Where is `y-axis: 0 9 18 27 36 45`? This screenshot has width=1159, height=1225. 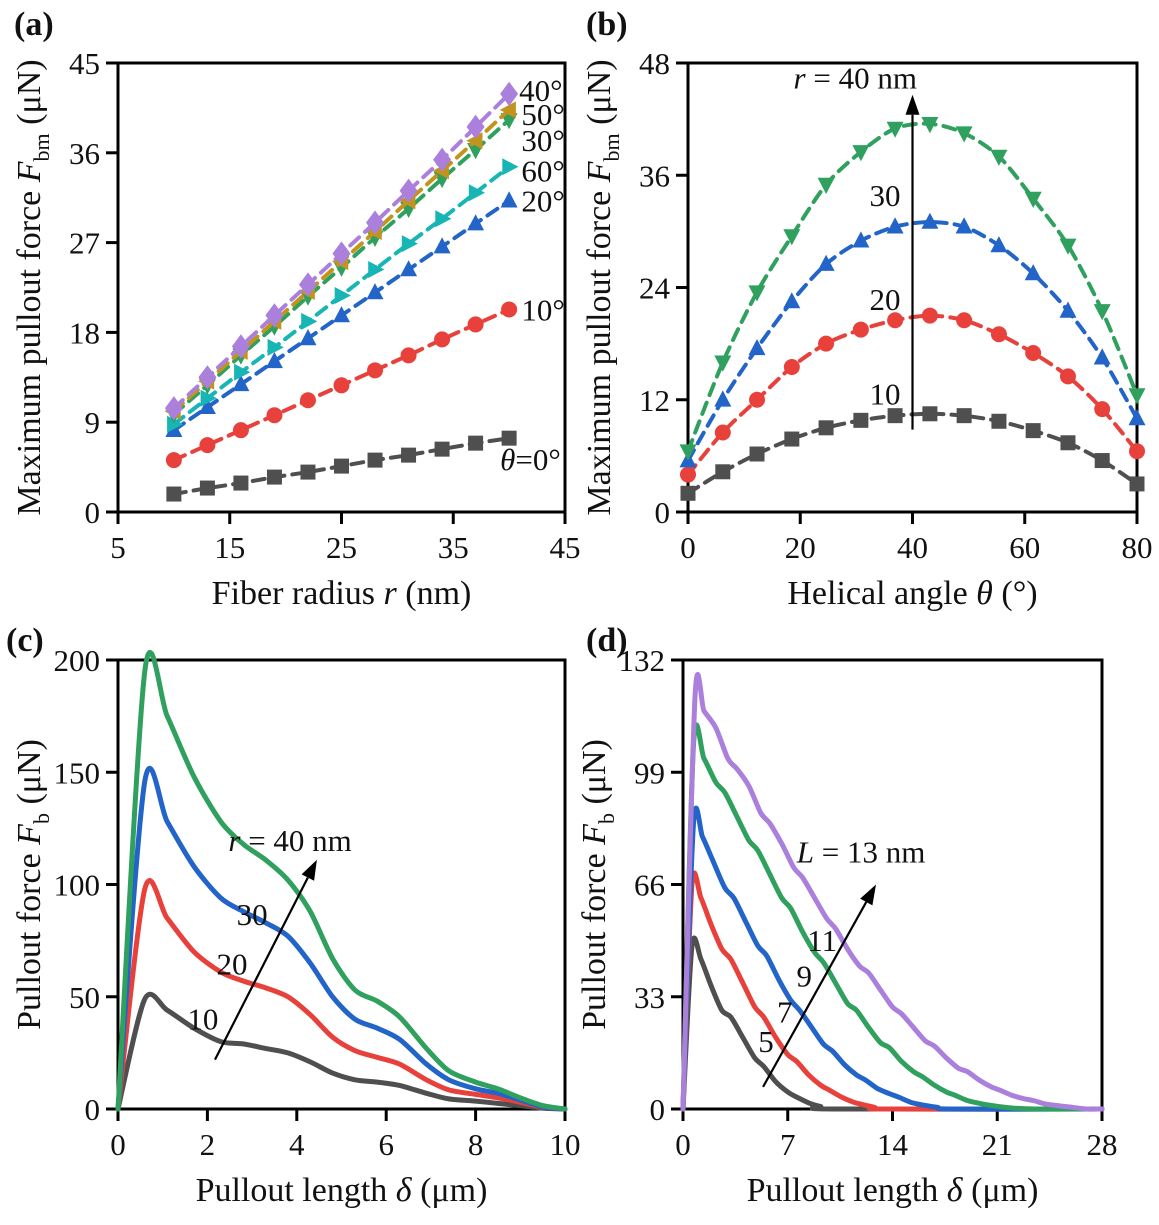 y-axis: 0 9 18 27 36 45 is located at coordinates (93, 288).